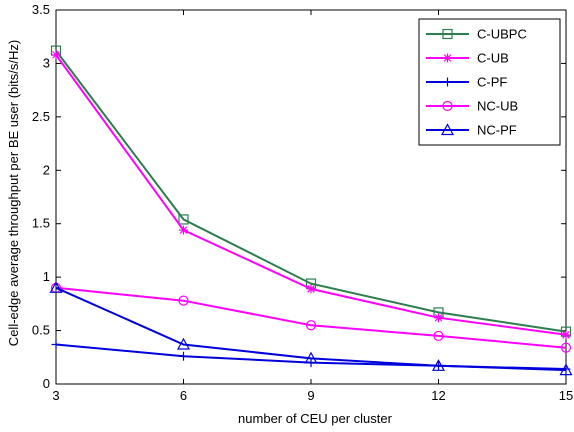 The height and width of the screenshot is (432, 574). Describe the element at coordinates (41, 116) in the screenshot. I see `y-tick-label: 2.5` at that location.